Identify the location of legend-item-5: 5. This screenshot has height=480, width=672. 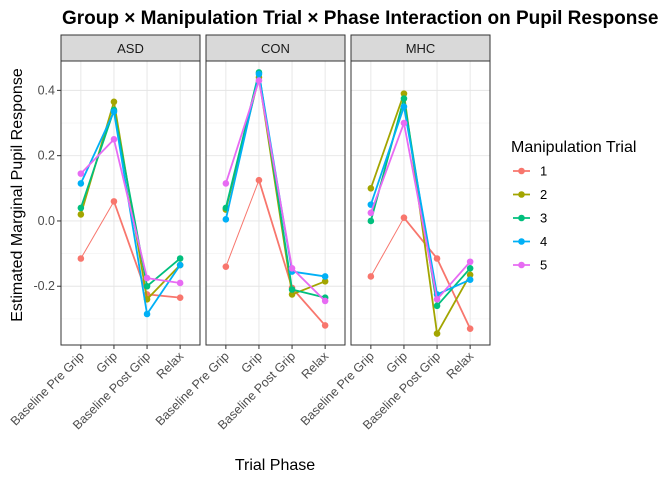
(530, 265).